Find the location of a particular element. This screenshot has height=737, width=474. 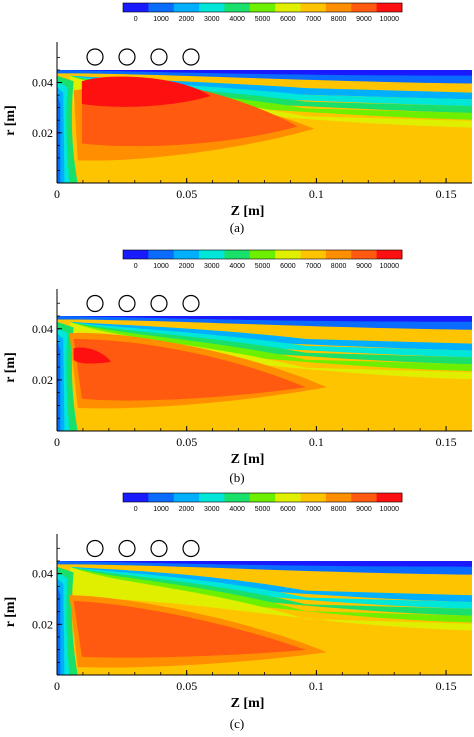

x-tick-label: 0 is located at coordinates (57, 442).